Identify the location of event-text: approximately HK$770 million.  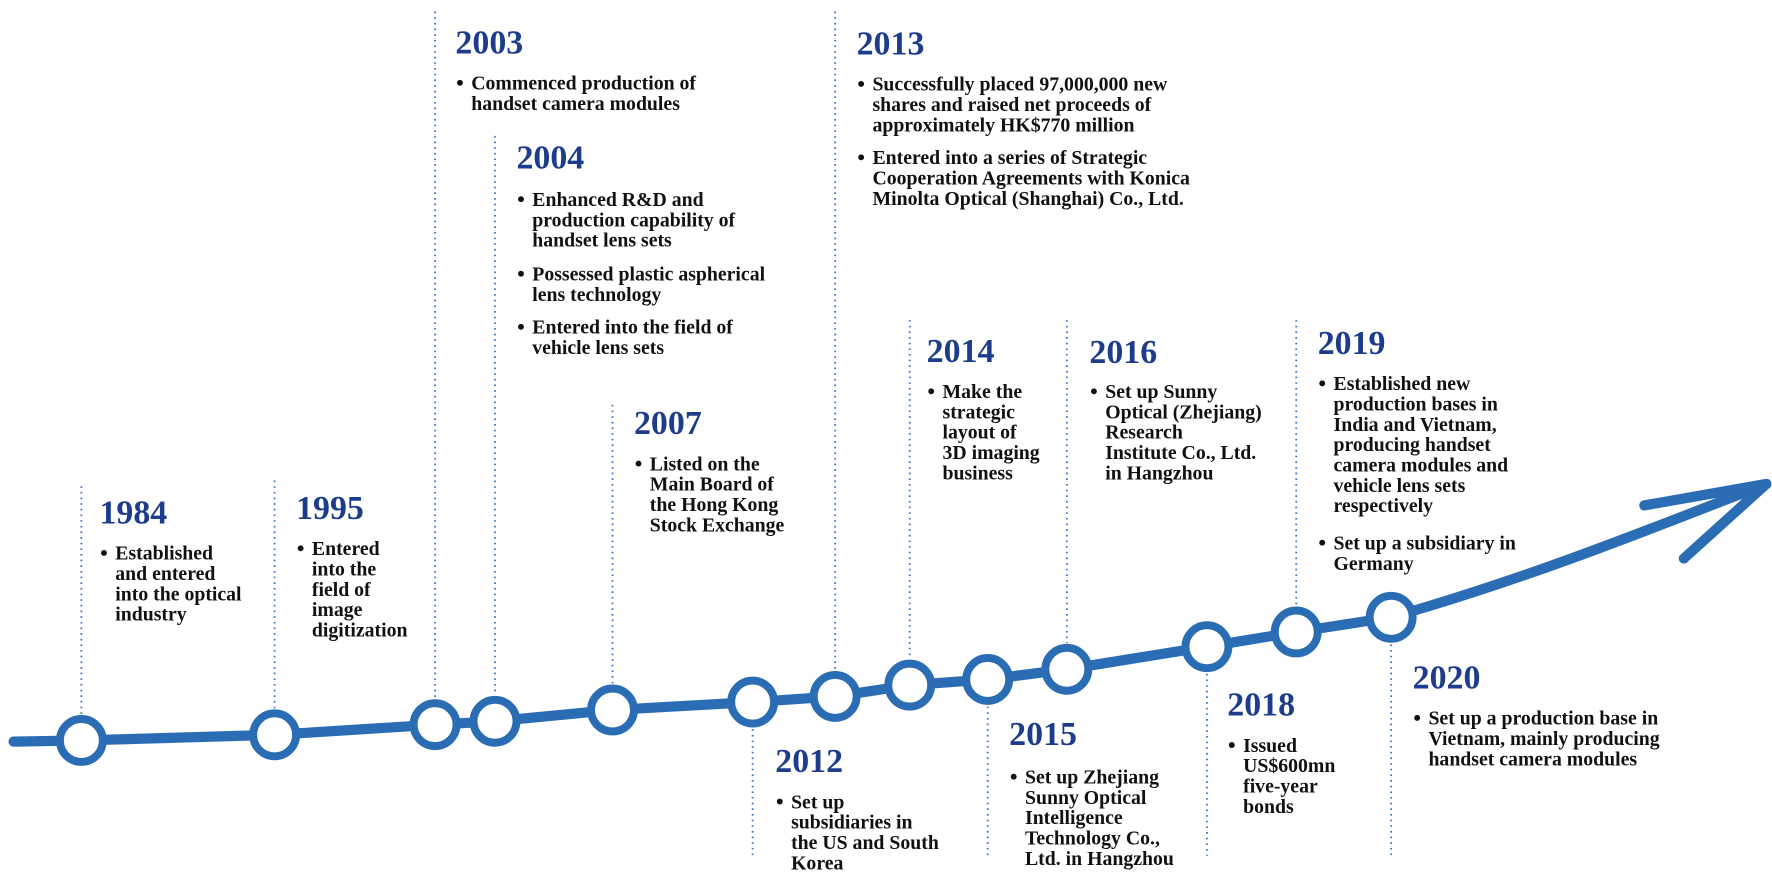
(1003, 125).